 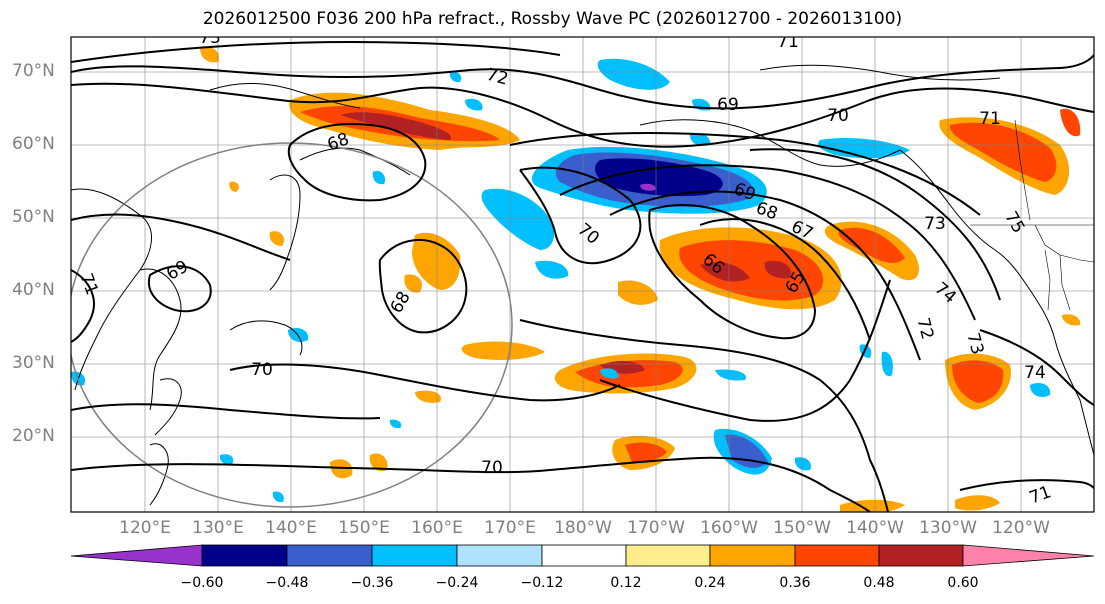 I want to click on lon-label: 160°W, so click(x=729, y=528).